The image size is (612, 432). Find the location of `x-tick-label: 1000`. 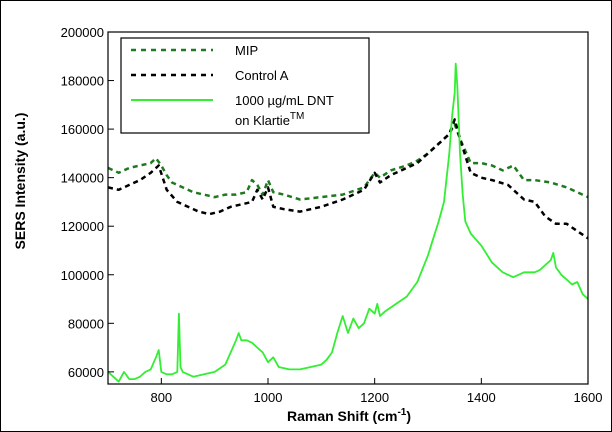

x-tick-label: 1000 is located at coordinates (268, 397).